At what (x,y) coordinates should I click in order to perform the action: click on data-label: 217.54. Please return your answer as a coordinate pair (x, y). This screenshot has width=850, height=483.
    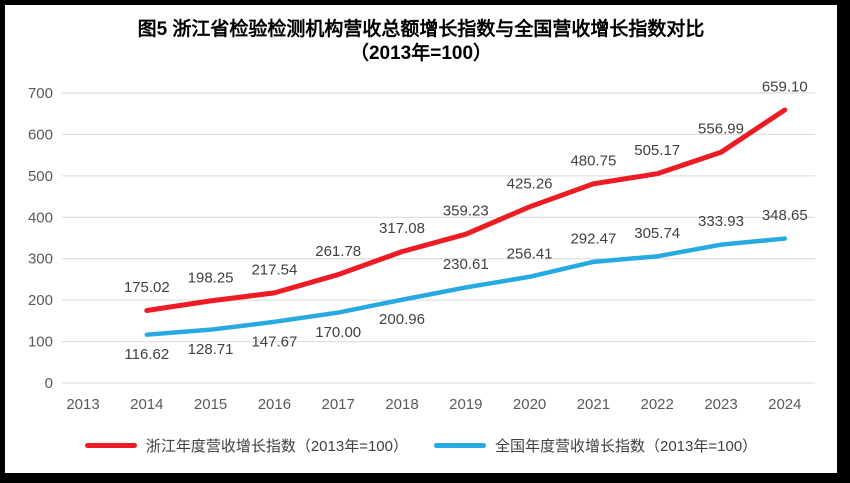
    Looking at the image, I should click on (274, 269).